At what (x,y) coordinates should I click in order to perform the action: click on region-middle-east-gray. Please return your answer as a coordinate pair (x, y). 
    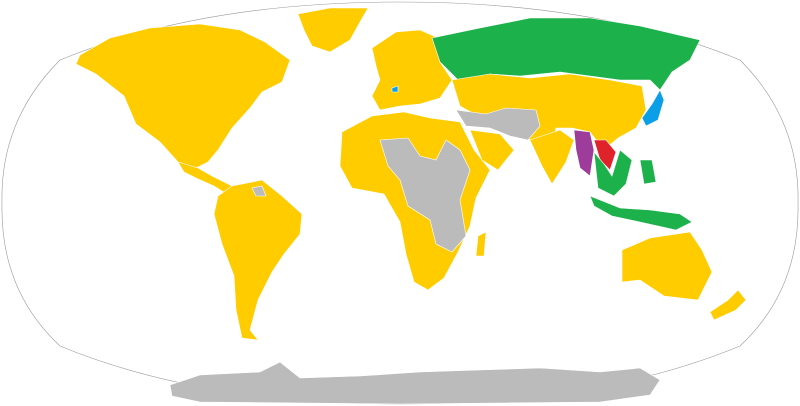
    Looking at the image, I should click on (498, 124).